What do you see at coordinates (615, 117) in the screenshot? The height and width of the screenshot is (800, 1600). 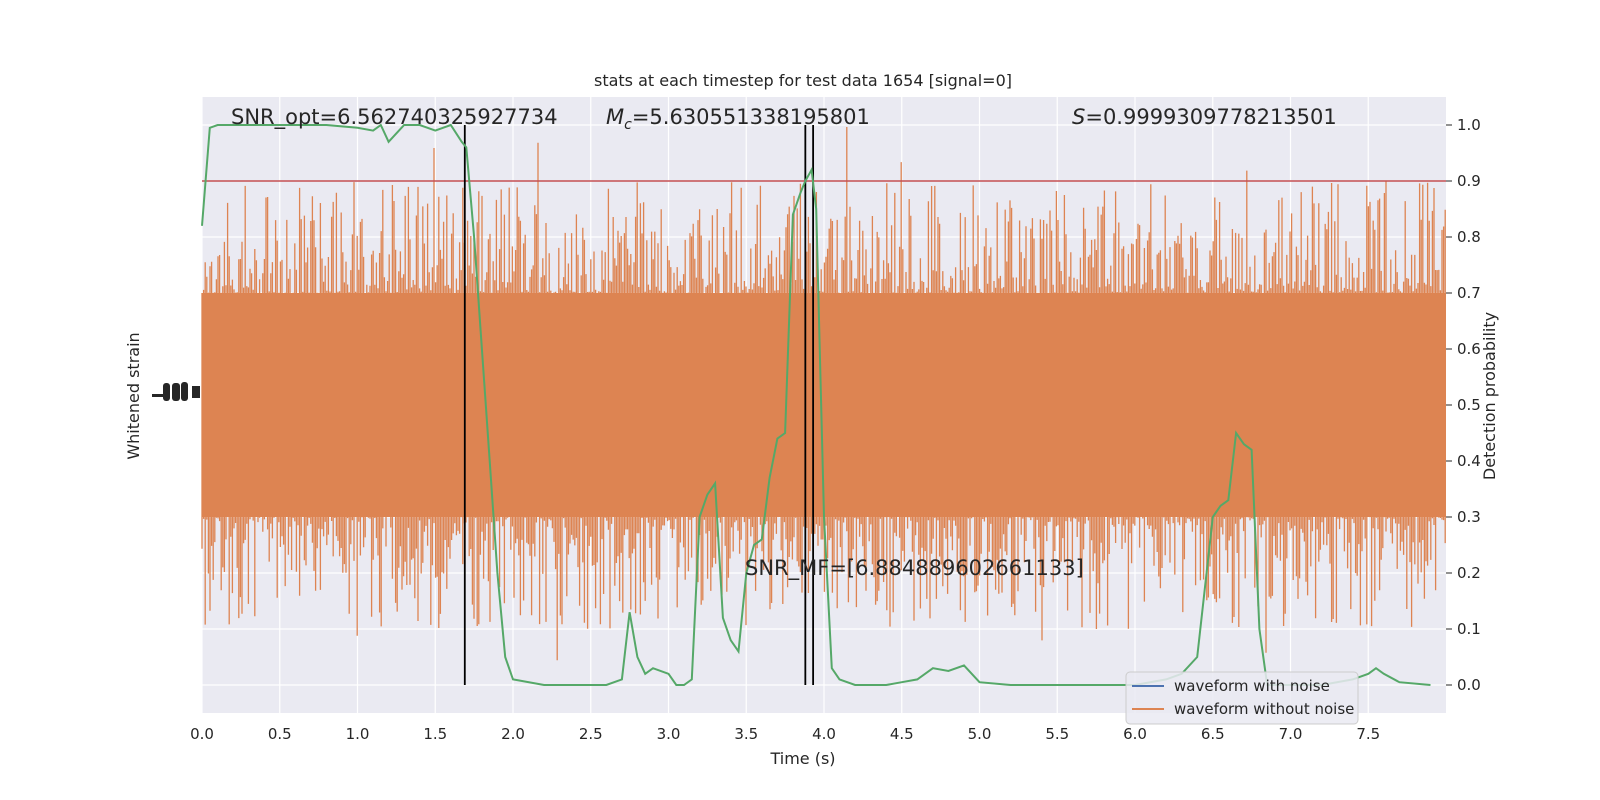 I see `chirp-mass-symbol: M` at bounding box center [615, 117].